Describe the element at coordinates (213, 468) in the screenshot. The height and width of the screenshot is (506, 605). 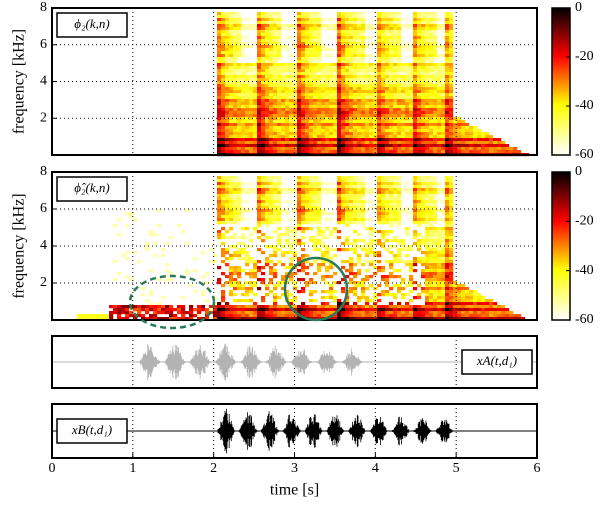
I see `x-tick-label: 2` at that location.